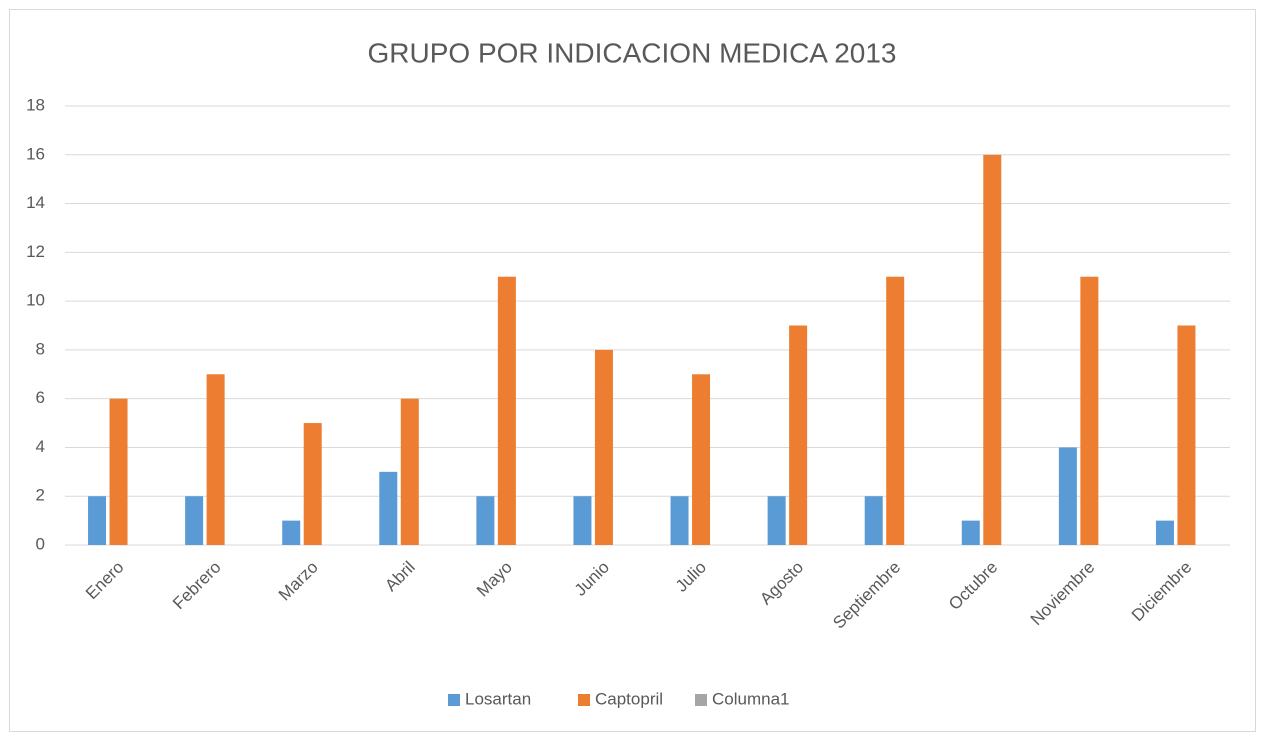  I want to click on y-tick-label: 0, so click(40, 543).